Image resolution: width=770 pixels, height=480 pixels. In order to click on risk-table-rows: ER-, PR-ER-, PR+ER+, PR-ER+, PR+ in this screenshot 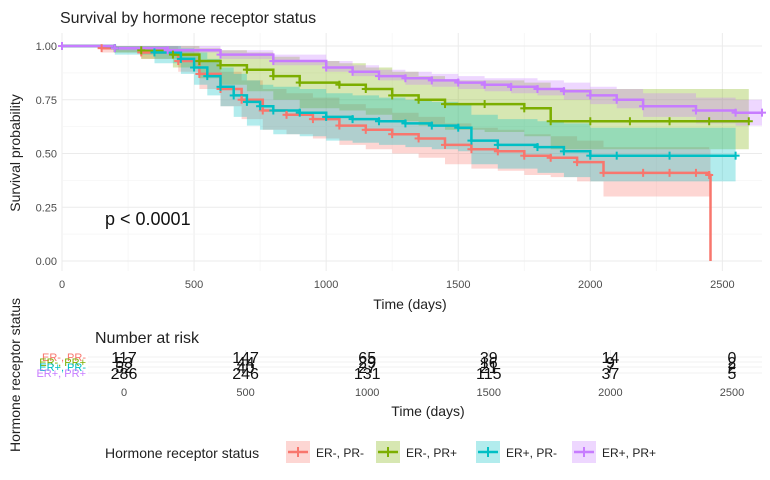, I will do `click(61, 366)`.